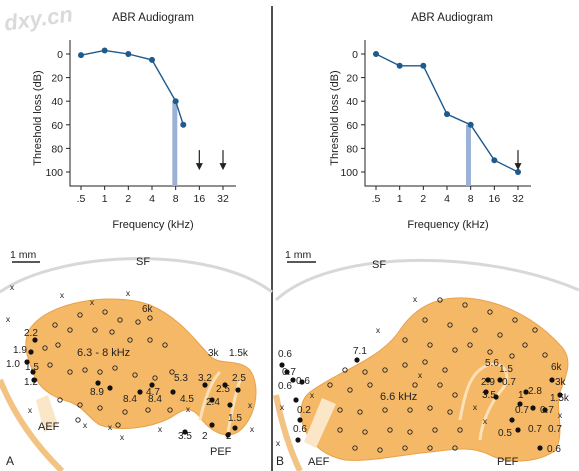 The width and height of the screenshot is (579, 471). I want to click on chart-a-ytick-label: 60, so click(57, 126).